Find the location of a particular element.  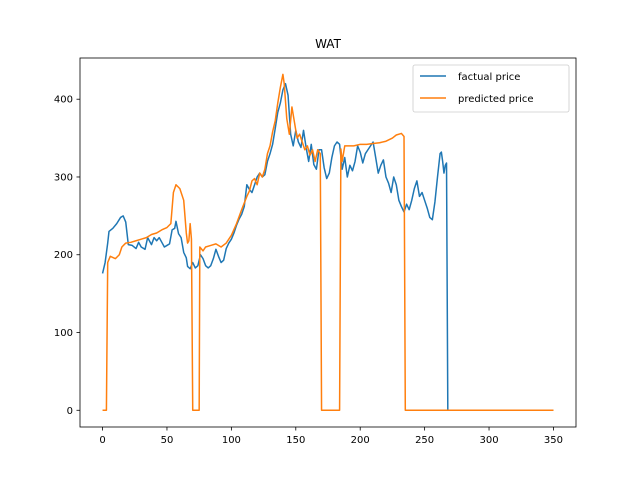

y-axis: 0 100 200 300 400 is located at coordinates (67, 256).